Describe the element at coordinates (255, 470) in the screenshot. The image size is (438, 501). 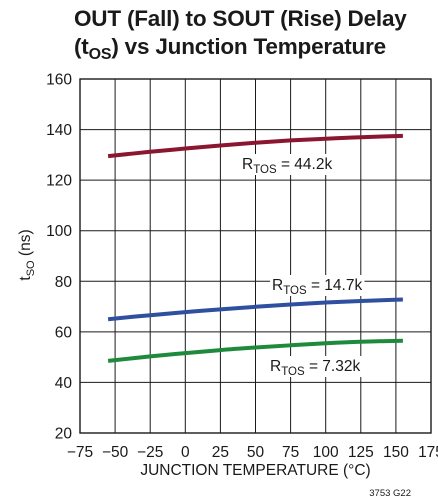
I see `x-axis-label: JUNCTION TEMPERATURE (°C)` at that location.